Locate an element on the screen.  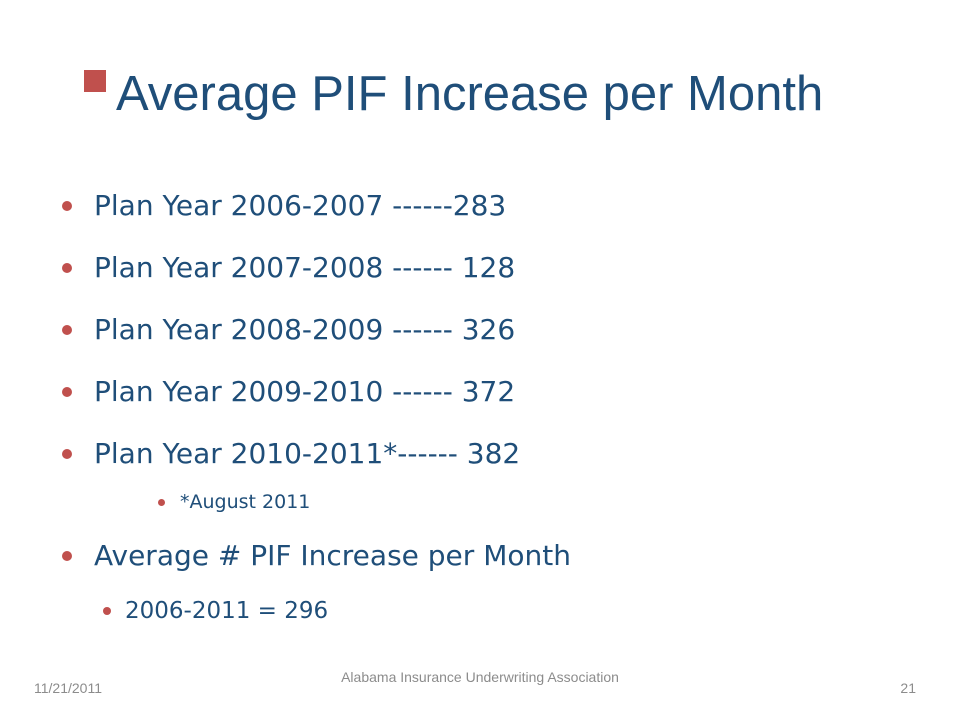
sub-bullet-text: 2006-2011 = 296 is located at coordinates (227, 611).